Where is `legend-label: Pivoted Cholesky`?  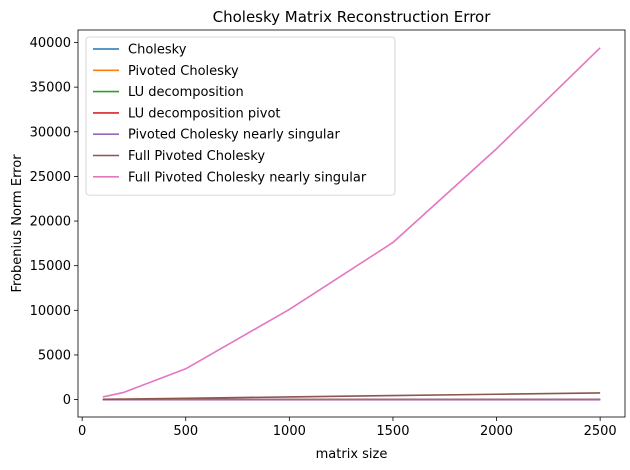 legend-label: Pivoted Cholesky is located at coordinates (183, 71).